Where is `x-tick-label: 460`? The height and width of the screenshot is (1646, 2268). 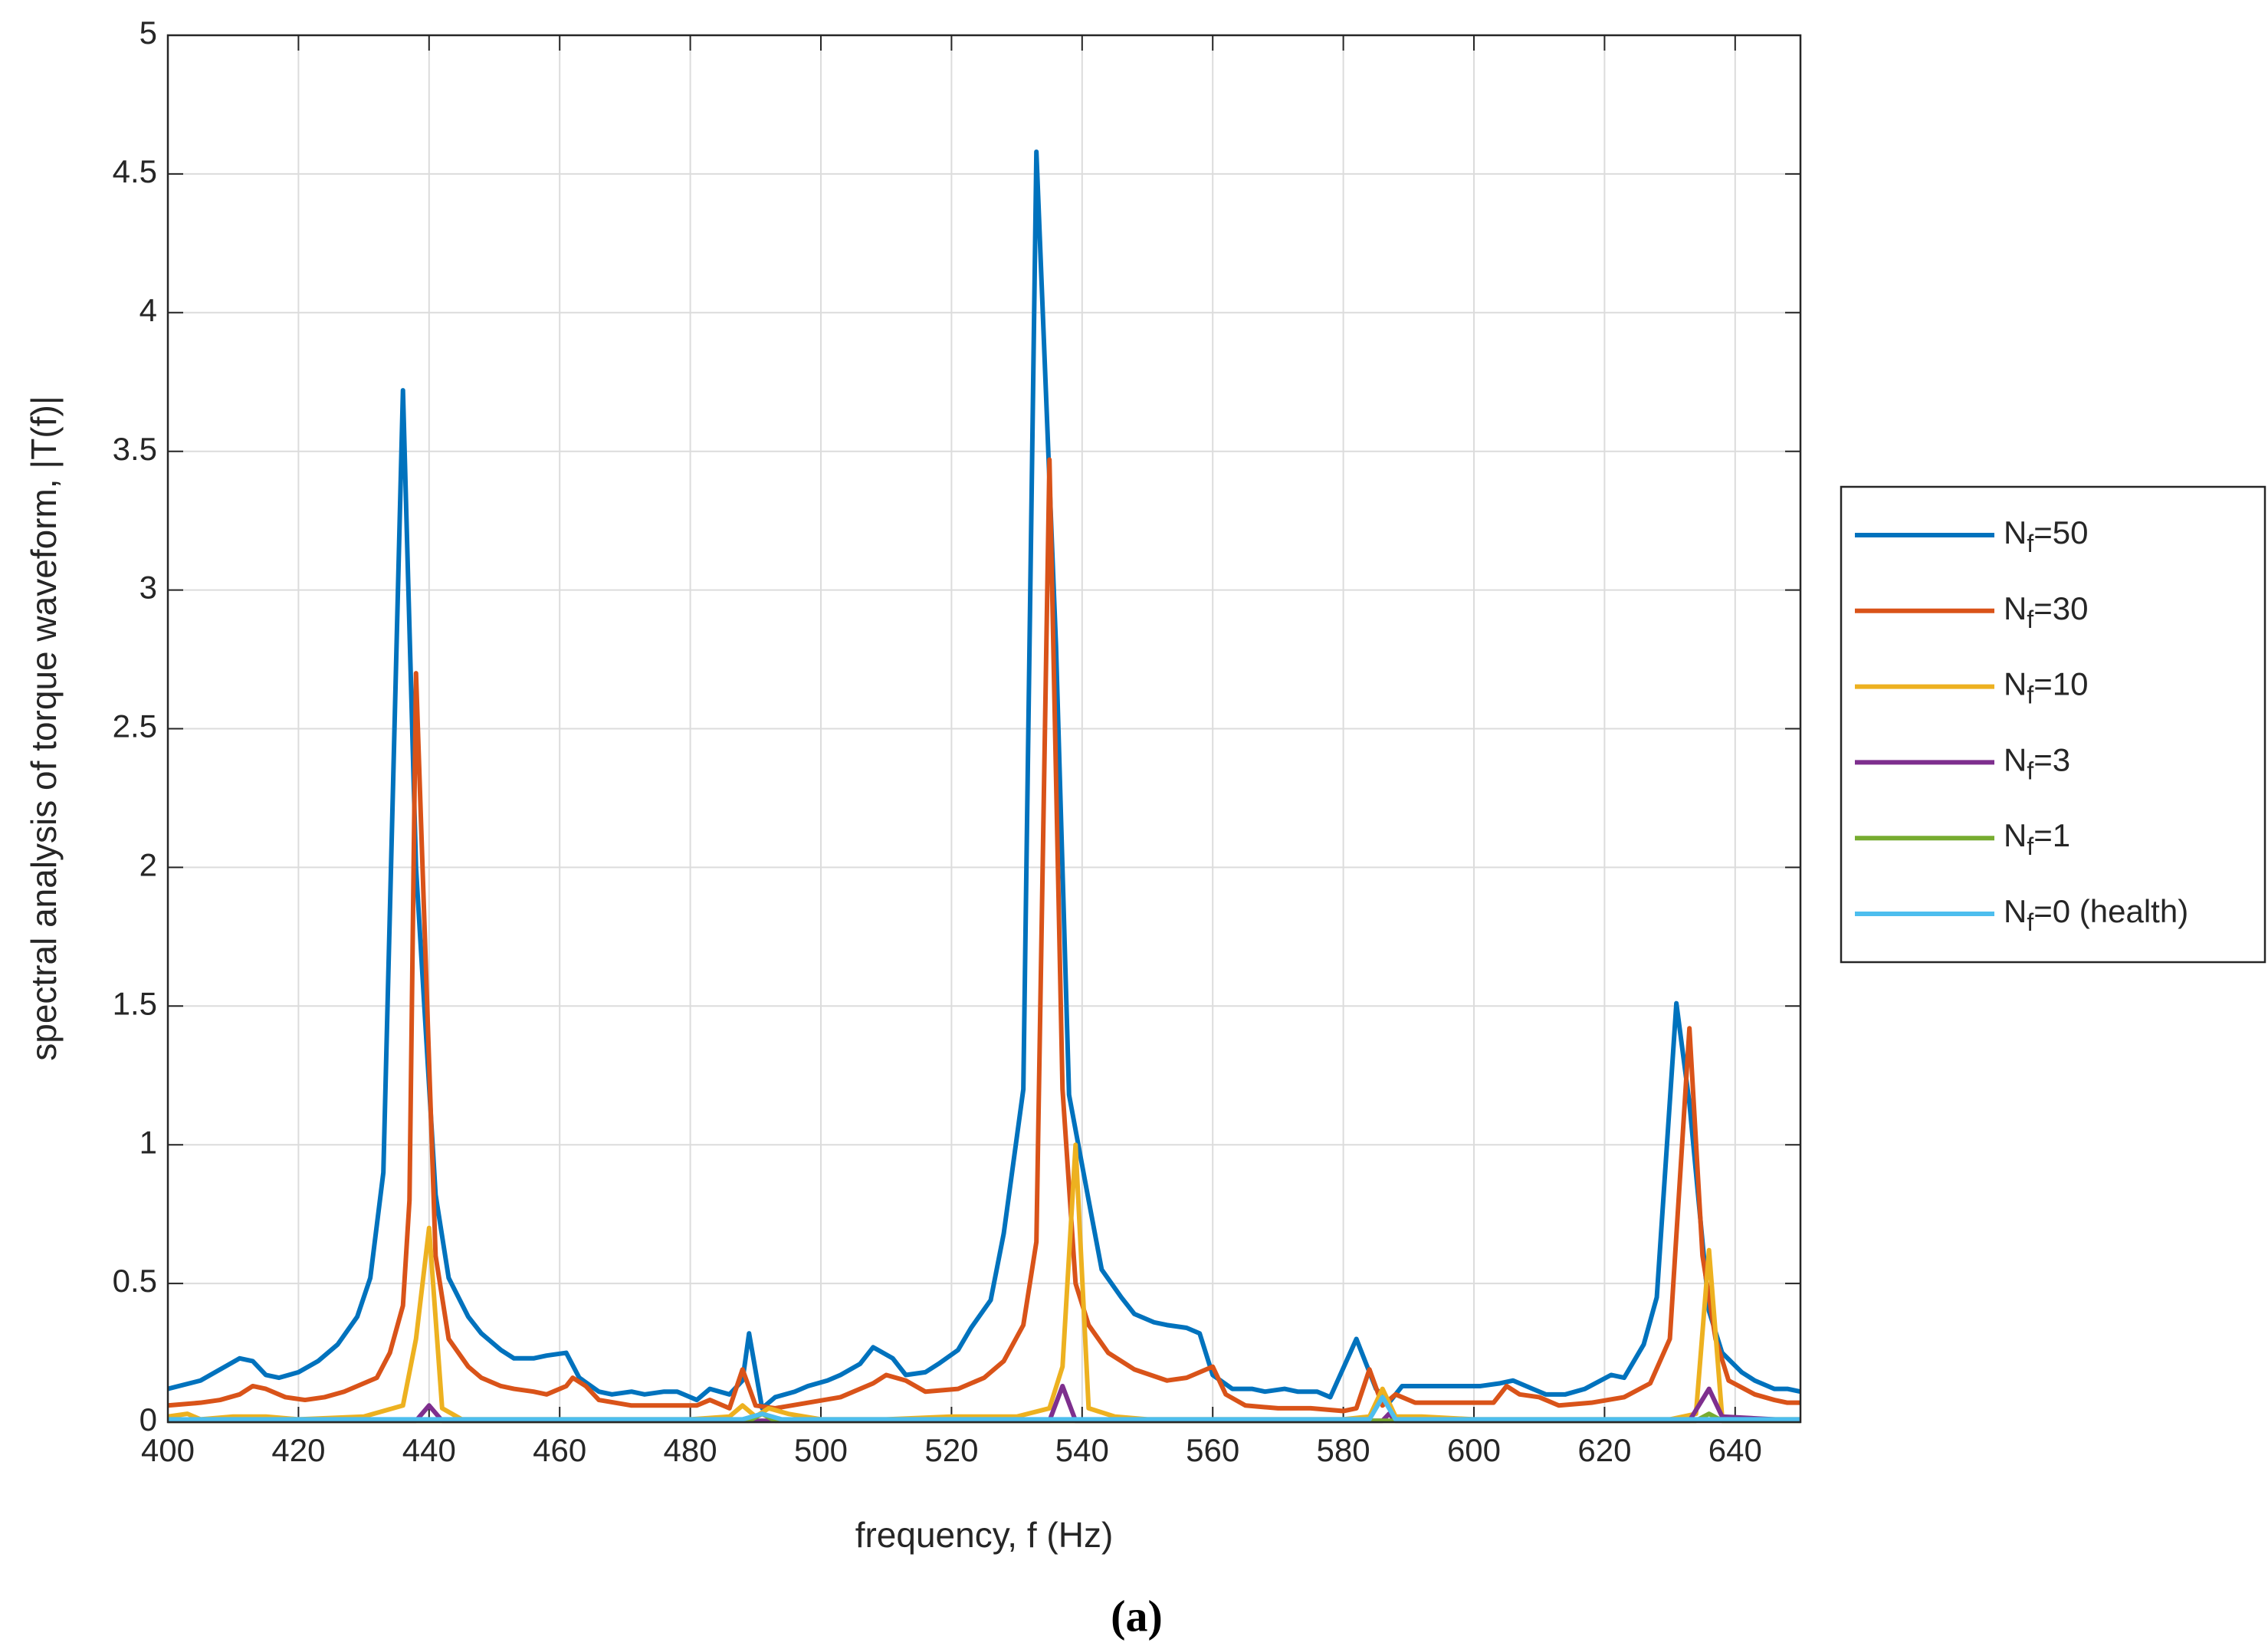 x-tick-label: 460 is located at coordinates (559, 1450).